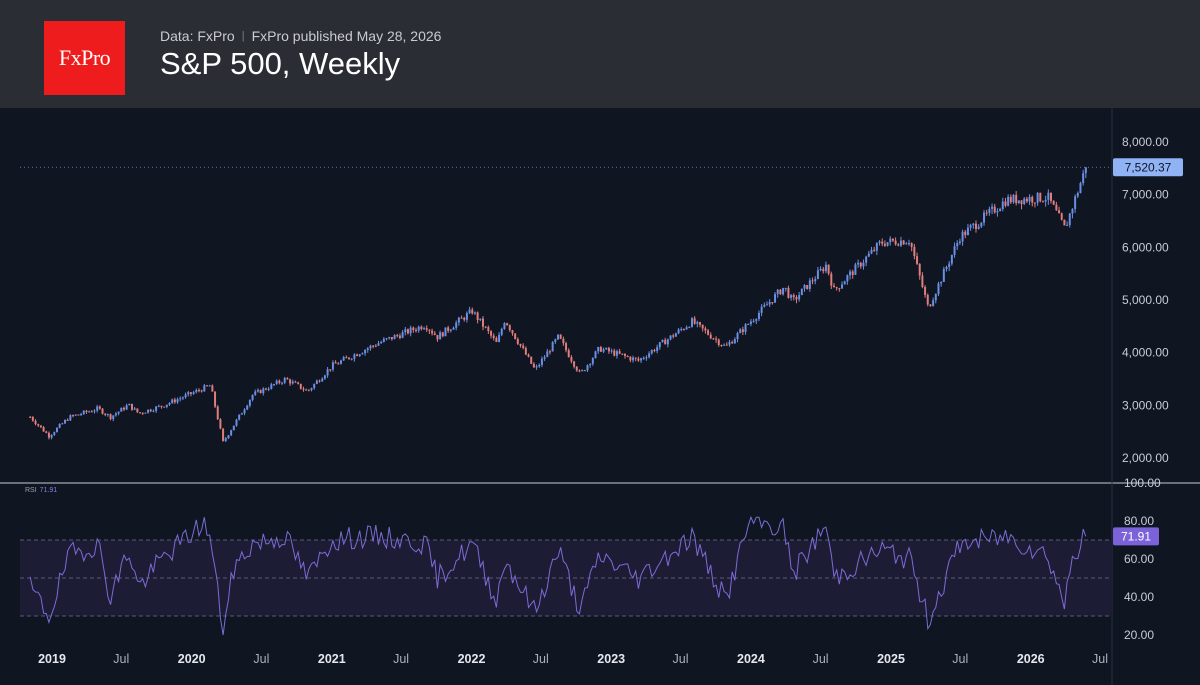 Image resolution: width=1200 pixels, height=685 pixels. Describe the element at coordinates (1139, 597) in the screenshot. I see `rsi-tick-label: 40.00` at that location.